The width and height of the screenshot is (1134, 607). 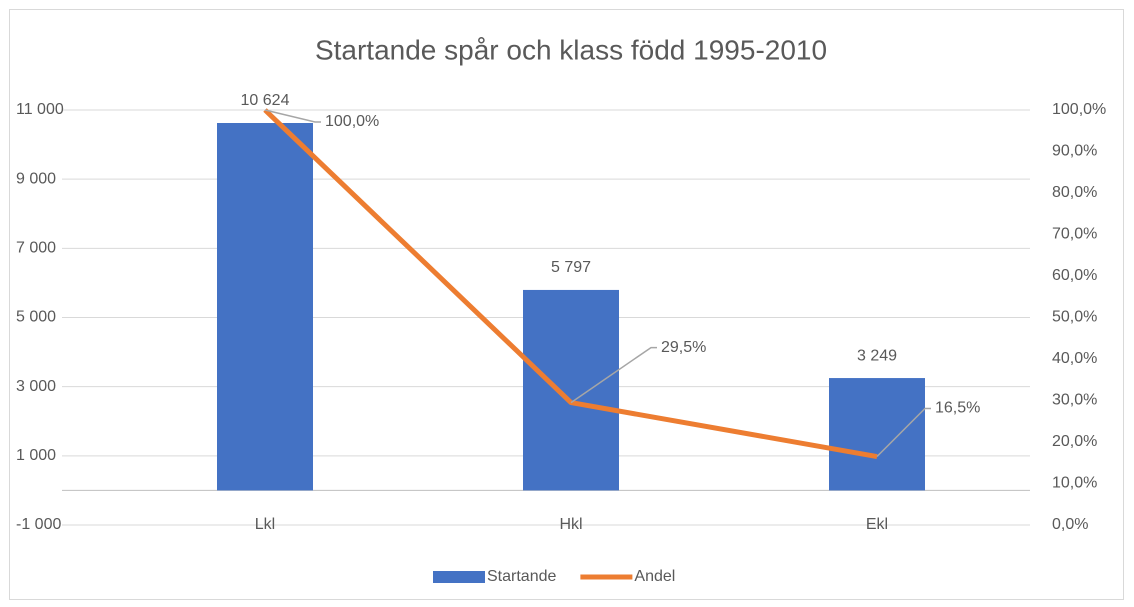 I want to click on bar-value-label: 10 624, so click(x=265, y=100).